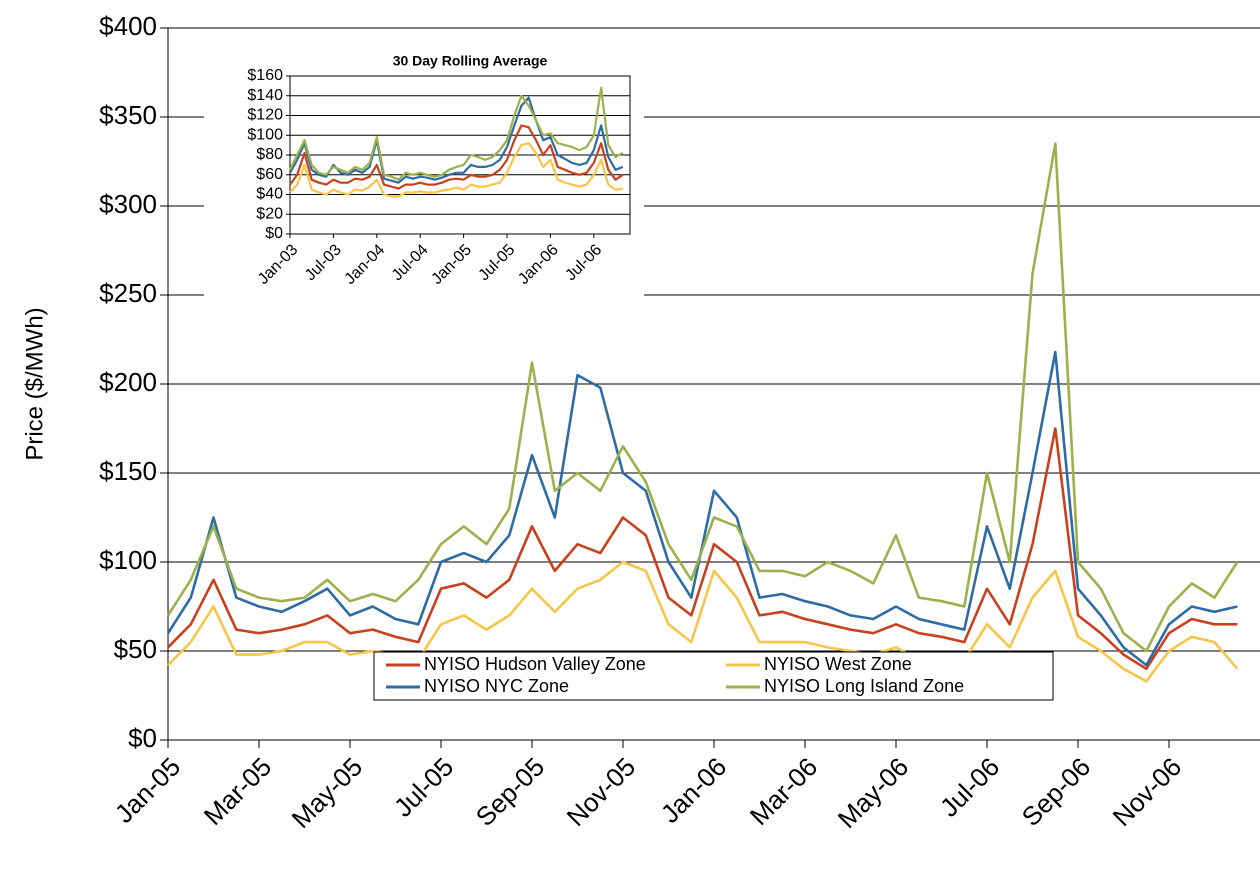 This screenshot has height=883, width=1260. I want to click on y-tick-label: $40, so click(269, 194).